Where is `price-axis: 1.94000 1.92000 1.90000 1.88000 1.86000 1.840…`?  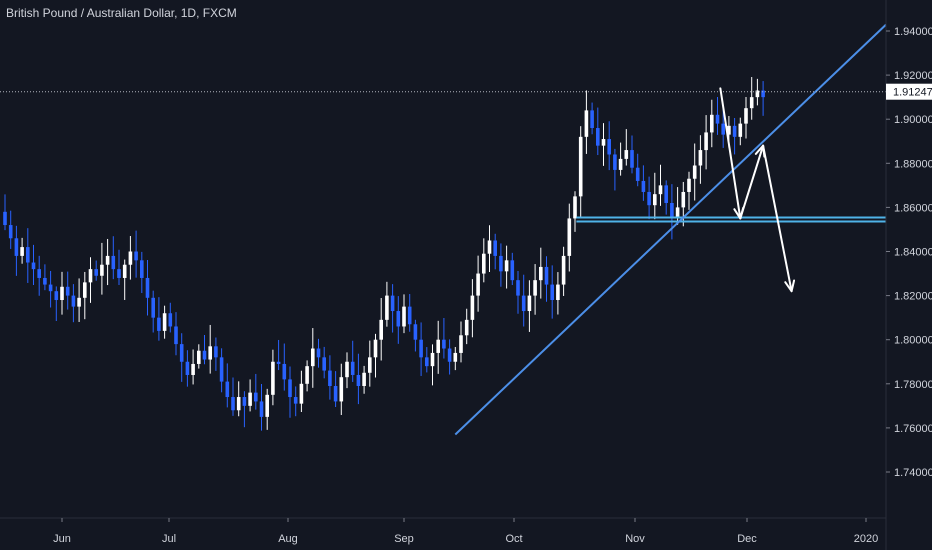
price-axis: 1.94000 1.92000 1.90000 1.88000 1.86000 1.840… is located at coordinates (909, 252).